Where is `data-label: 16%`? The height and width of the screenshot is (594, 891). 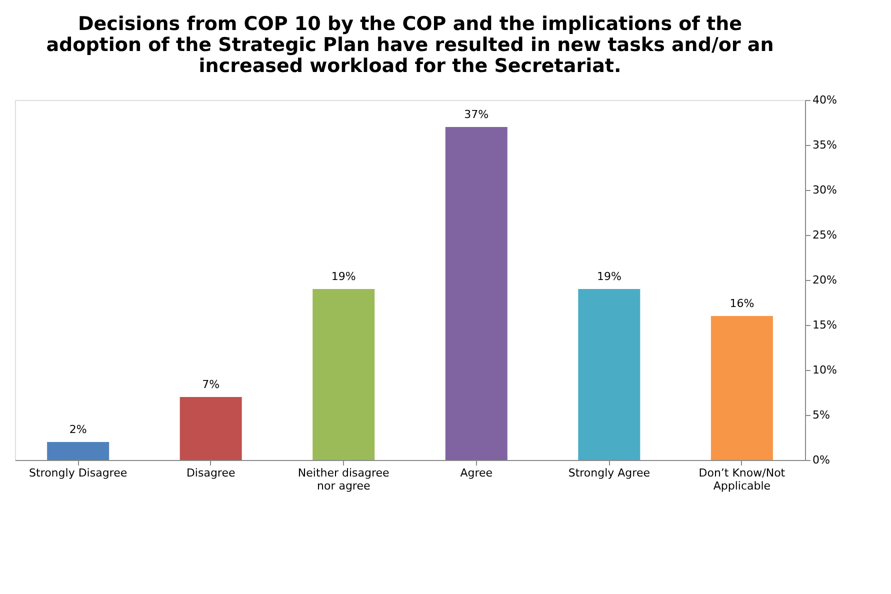 data-label: 16% is located at coordinates (742, 303).